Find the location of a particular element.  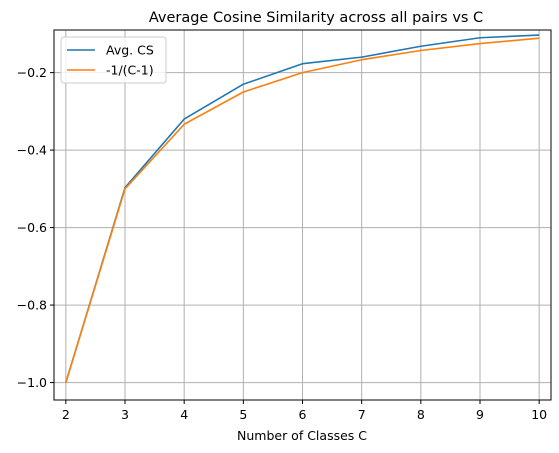

x-tick-label: 9 is located at coordinates (480, 414).